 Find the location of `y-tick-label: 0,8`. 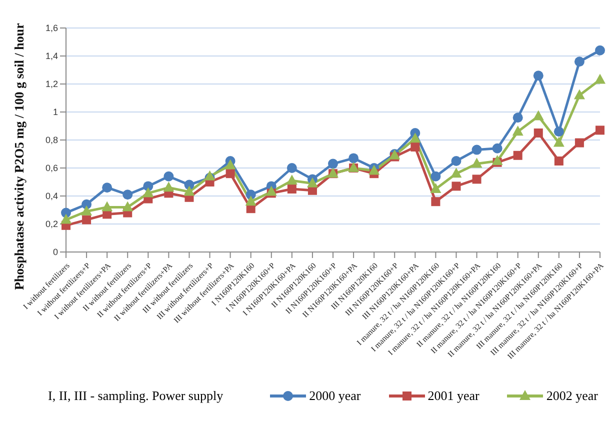

y-tick-label: 0,8 is located at coordinates (51, 140).